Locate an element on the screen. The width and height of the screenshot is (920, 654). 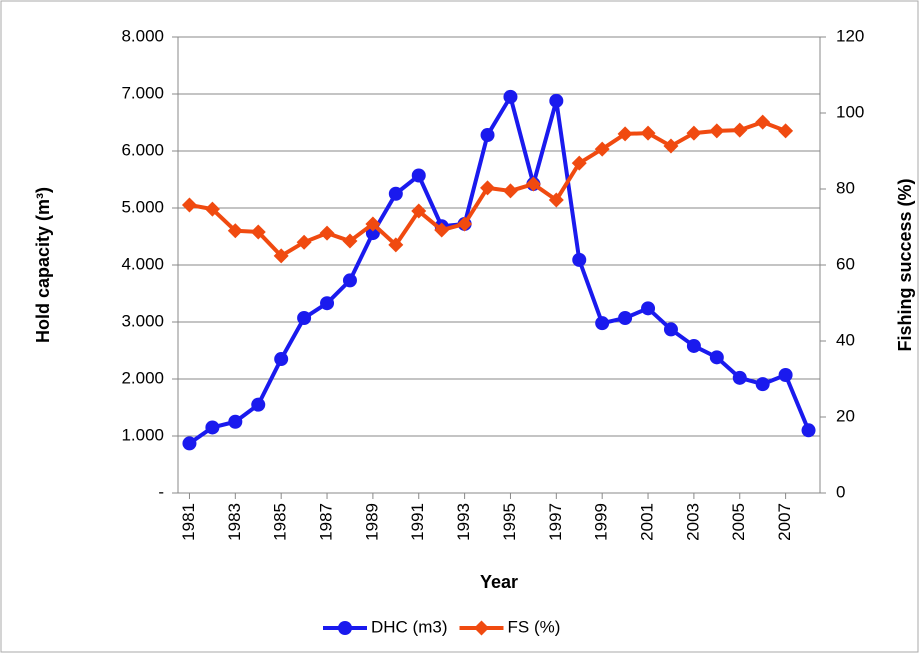
x-tick-label: 2005 is located at coordinates (738, 522).